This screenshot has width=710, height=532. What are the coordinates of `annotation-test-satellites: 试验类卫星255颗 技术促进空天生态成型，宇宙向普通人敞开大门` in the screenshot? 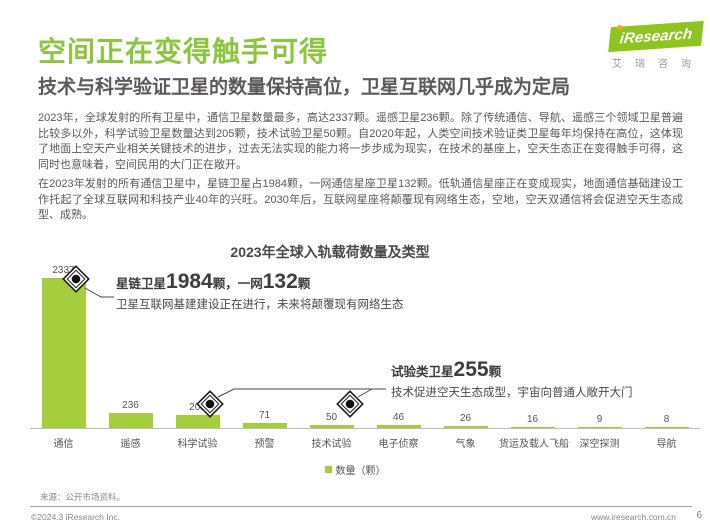 It's located at (512, 379).